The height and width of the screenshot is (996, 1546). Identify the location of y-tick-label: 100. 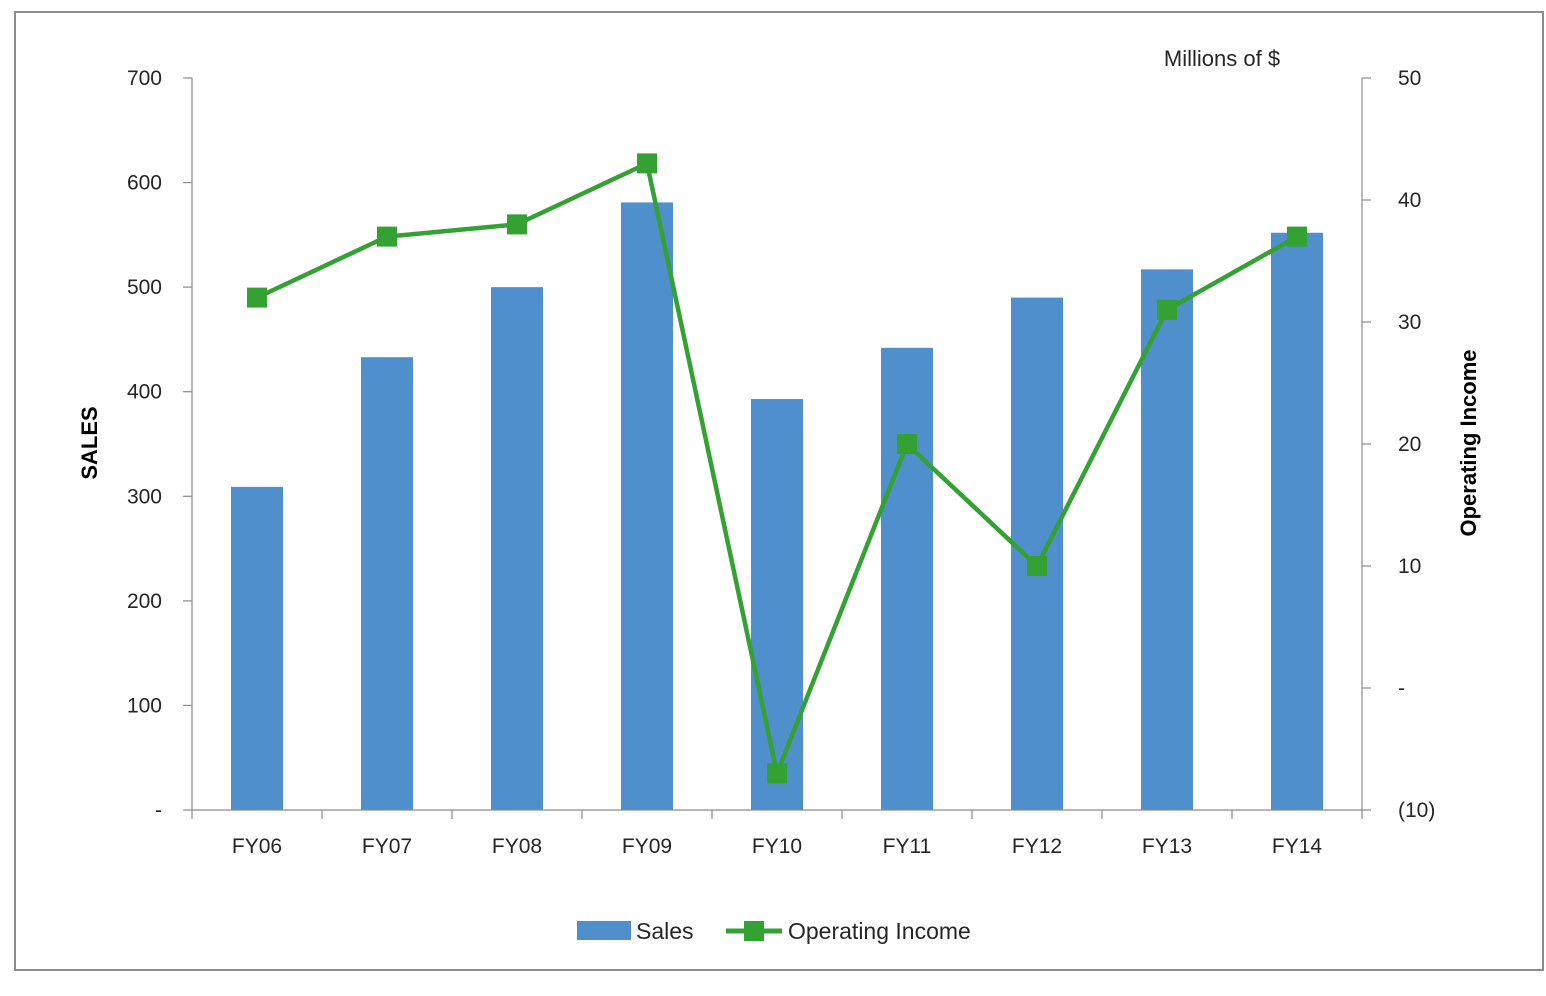
(144, 705).